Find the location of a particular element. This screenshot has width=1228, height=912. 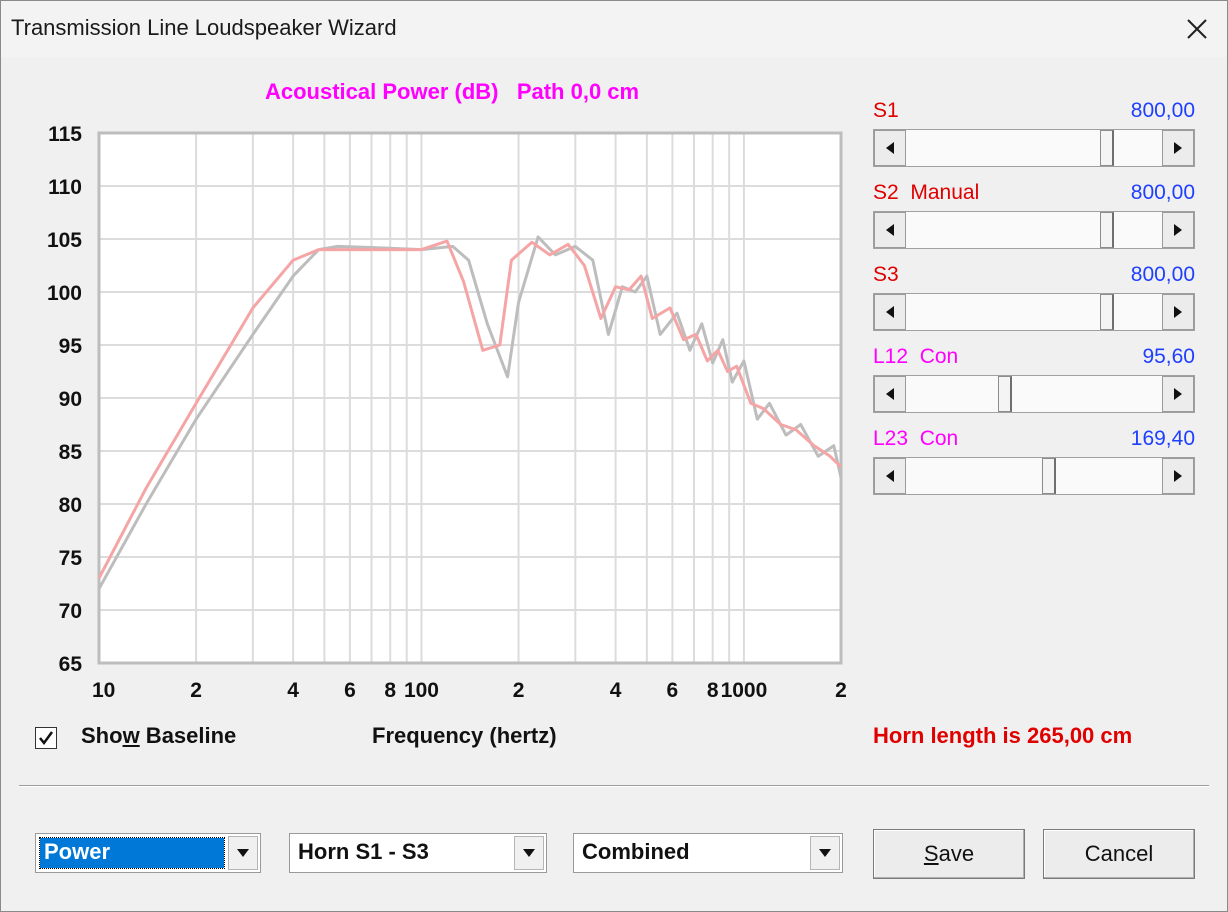

title-bar: Transmission Line Loudspeaker Wizard is located at coordinates (614, 29).